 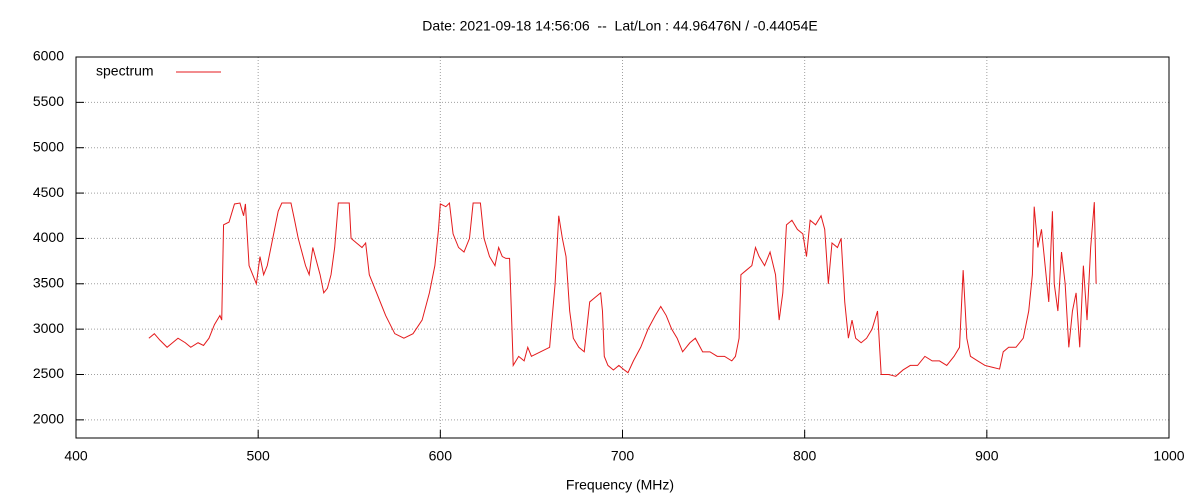 I want to click on y-tick-label: 5000, so click(x=48, y=146).